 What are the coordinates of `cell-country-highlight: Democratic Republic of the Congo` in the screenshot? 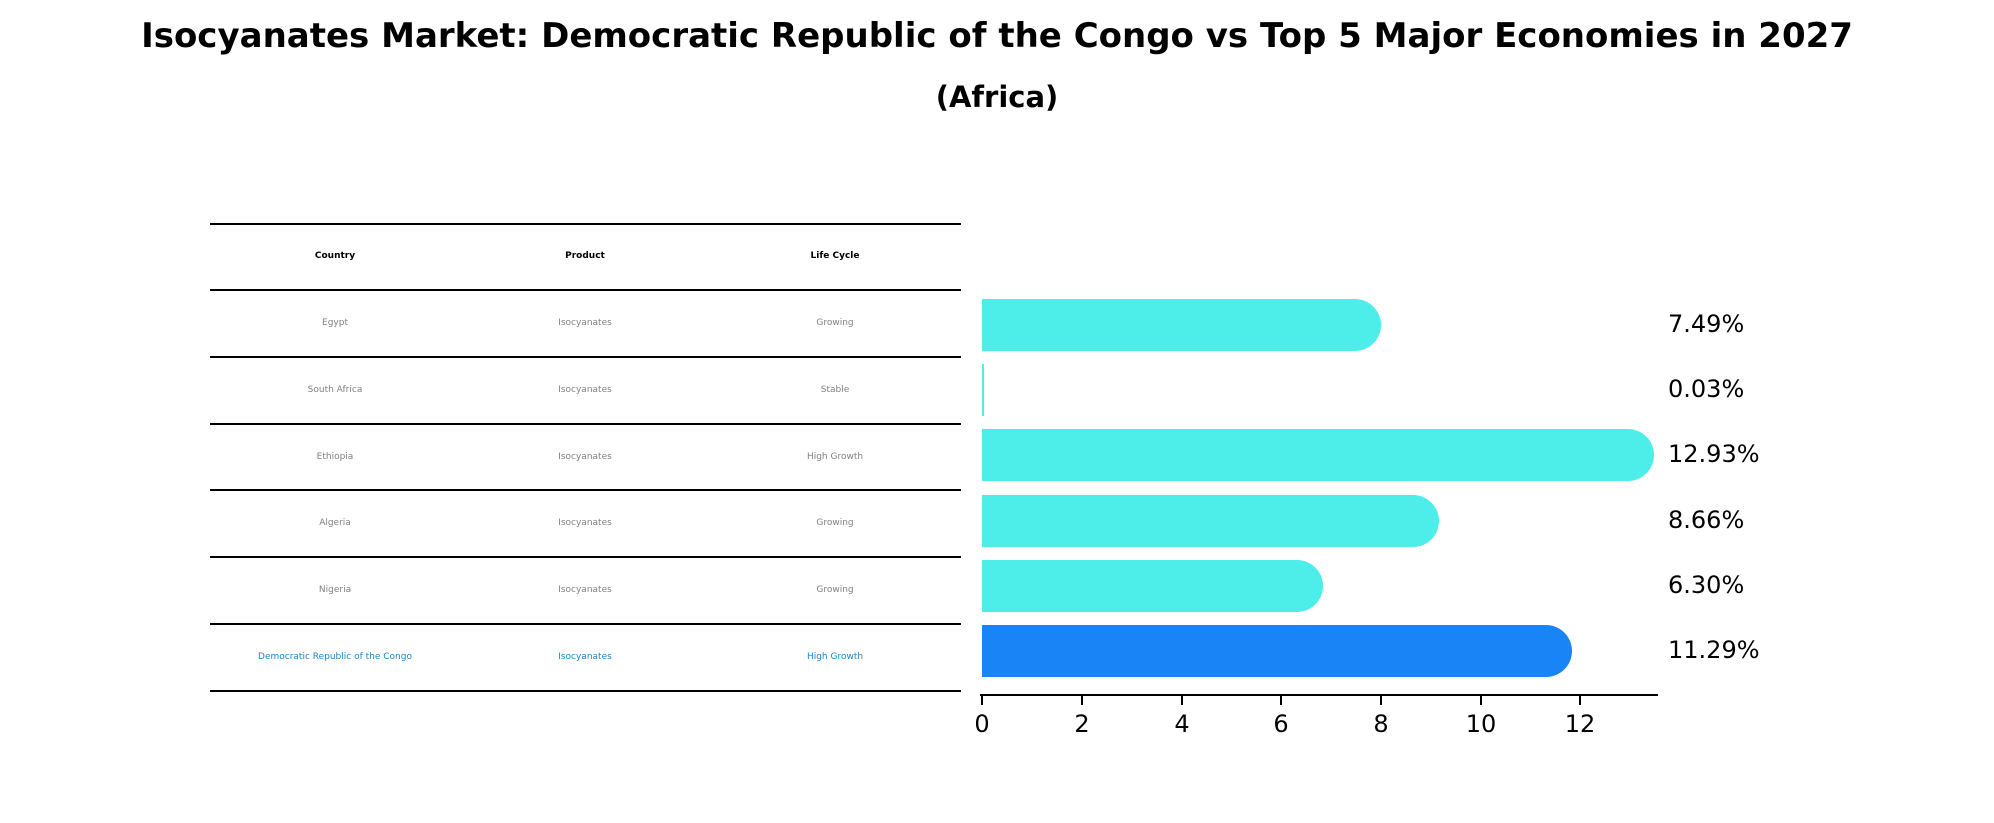 It's located at (335, 657).